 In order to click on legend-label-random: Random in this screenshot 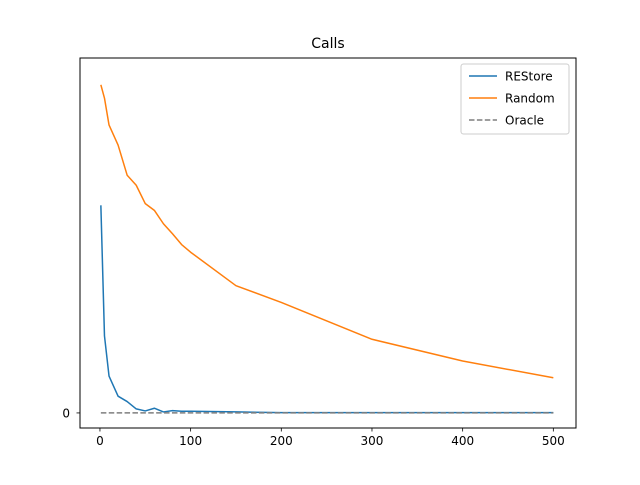, I will do `click(530, 99)`.